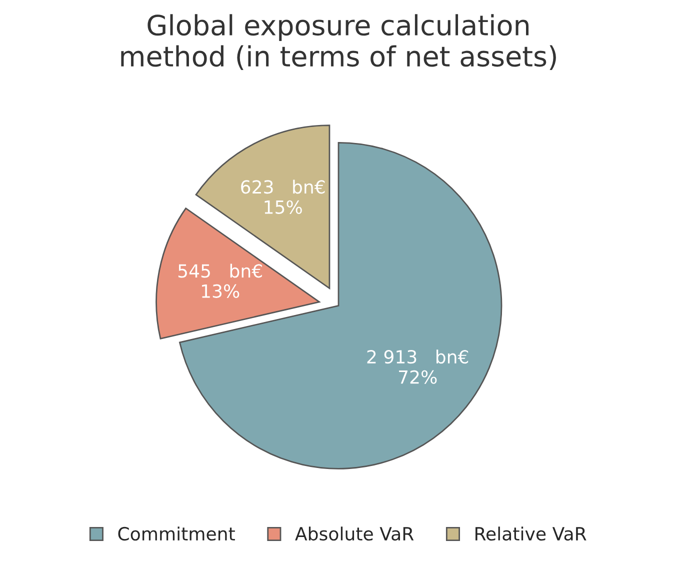  I want to click on data-label: 623 bn€ 15%, so click(283, 197).